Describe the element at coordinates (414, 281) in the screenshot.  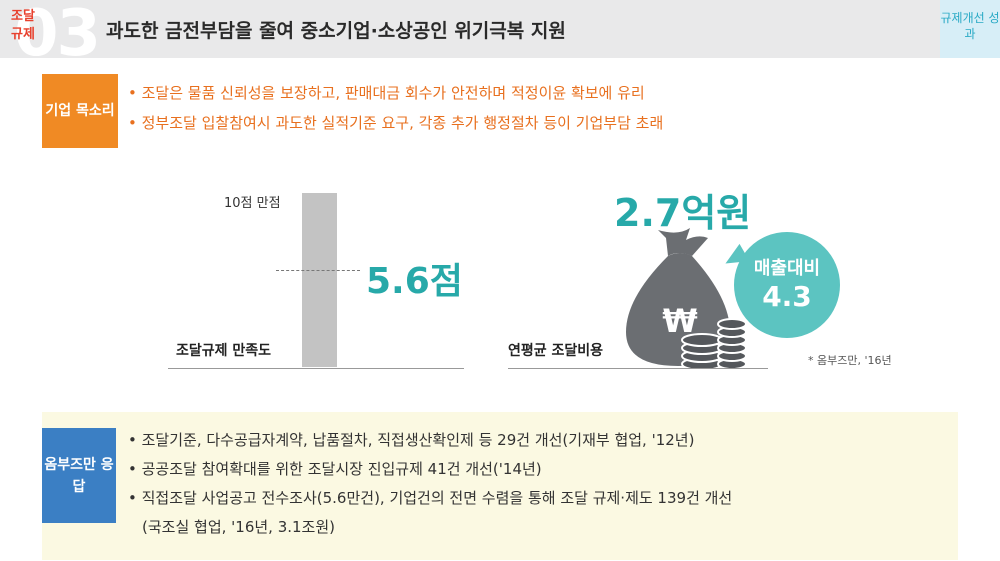
I see `satisfaction-score: 5.6점` at that location.